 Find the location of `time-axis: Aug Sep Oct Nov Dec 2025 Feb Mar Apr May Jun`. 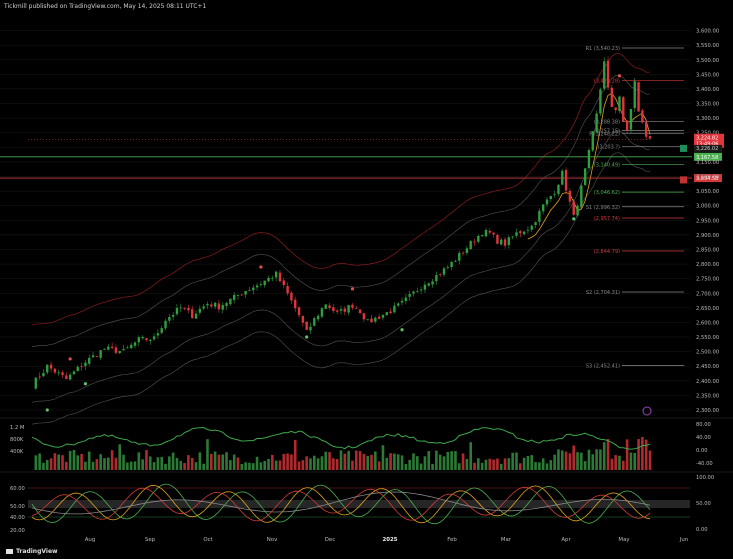

time-axis: Aug Sep Oct Nov Dec 2025 Feb Mar Apr May Jun is located at coordinates (386, 540).